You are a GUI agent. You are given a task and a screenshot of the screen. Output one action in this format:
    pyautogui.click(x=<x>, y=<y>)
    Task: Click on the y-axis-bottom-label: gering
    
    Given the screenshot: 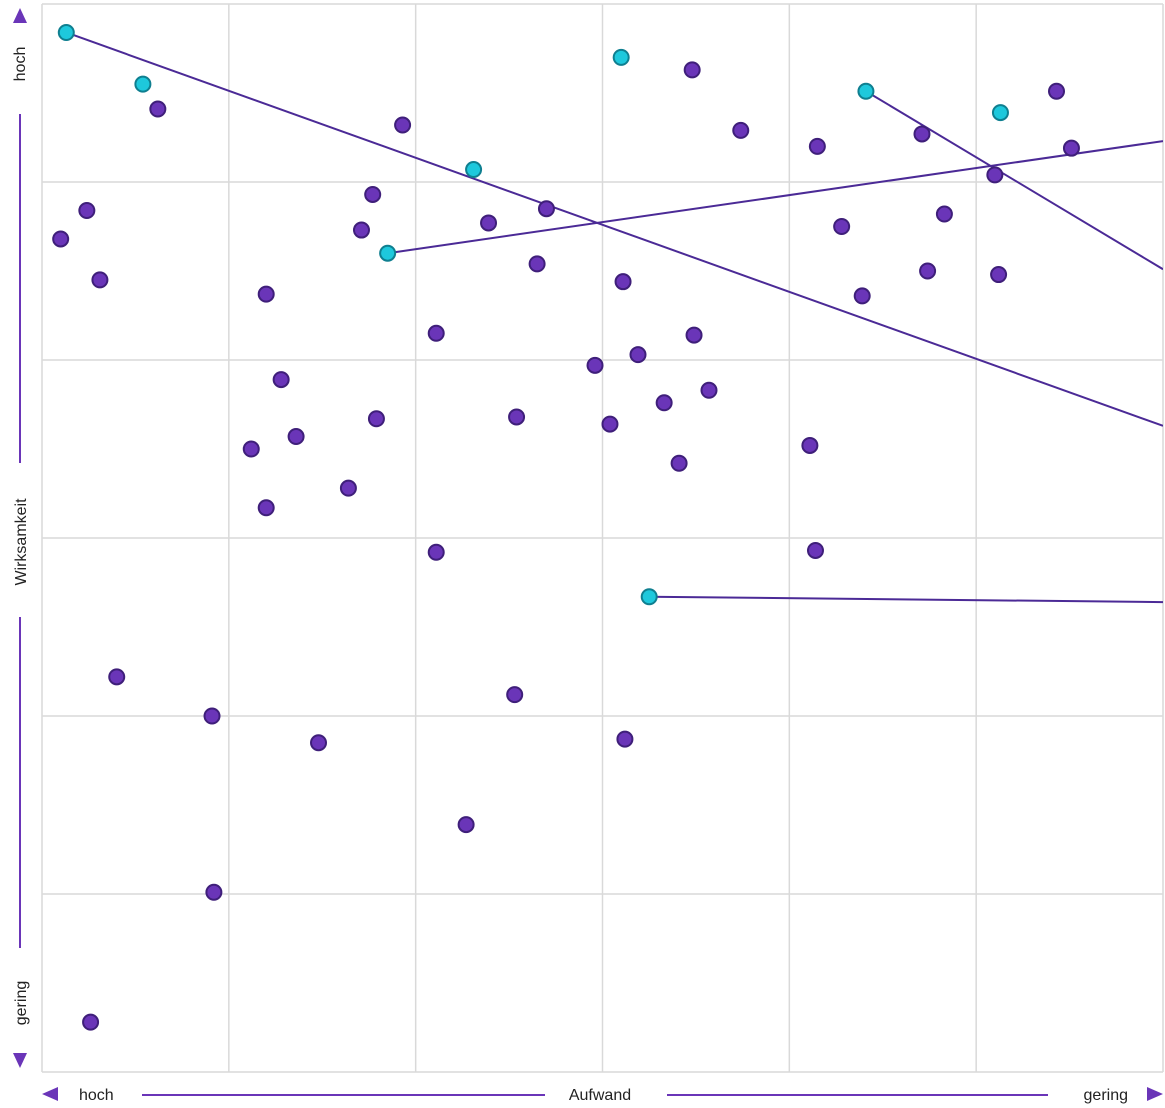 What is the action you would take?
    pyautogui.click(x=21, y=1003)
    